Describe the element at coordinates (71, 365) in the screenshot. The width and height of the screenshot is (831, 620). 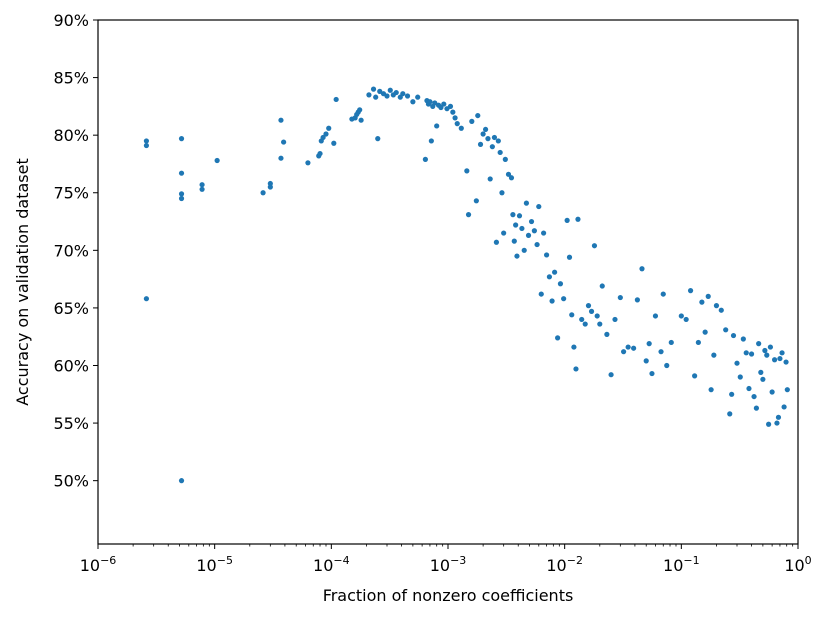
I see `y-tick-label: 60%` at that location.